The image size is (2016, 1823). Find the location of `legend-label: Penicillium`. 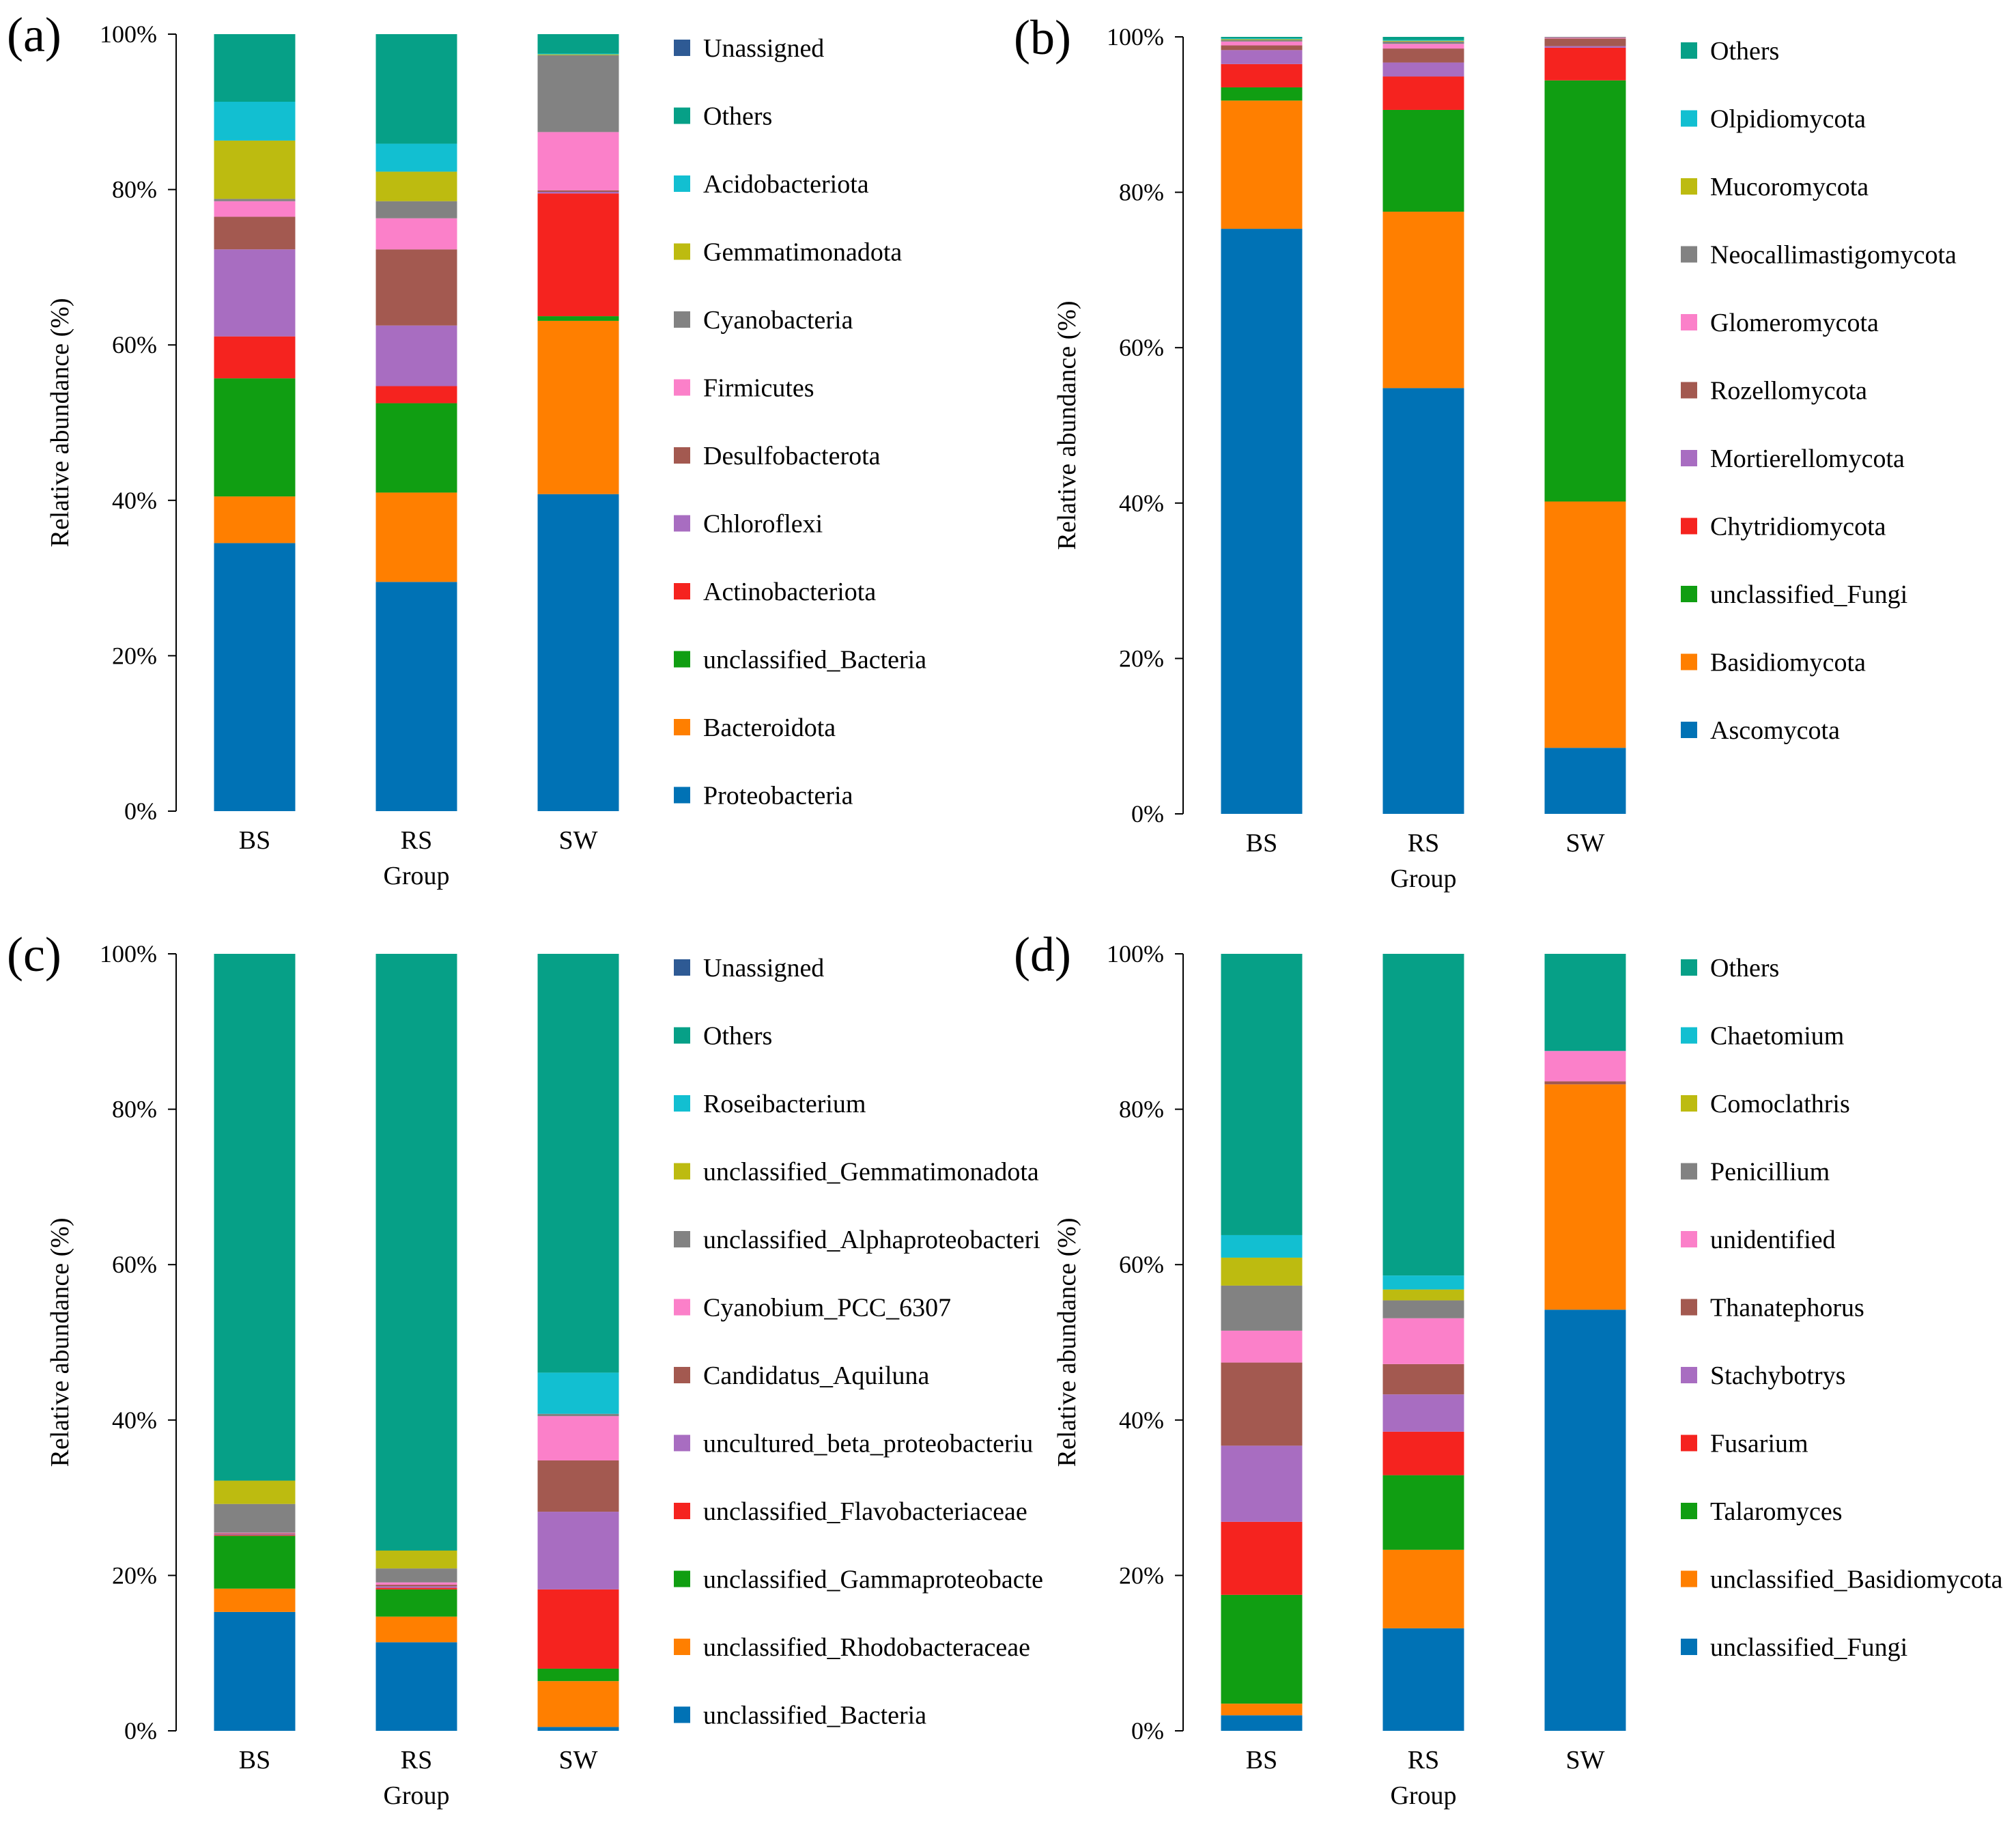

legend-label: Penicillium is located at coordinates (1770, 1173).